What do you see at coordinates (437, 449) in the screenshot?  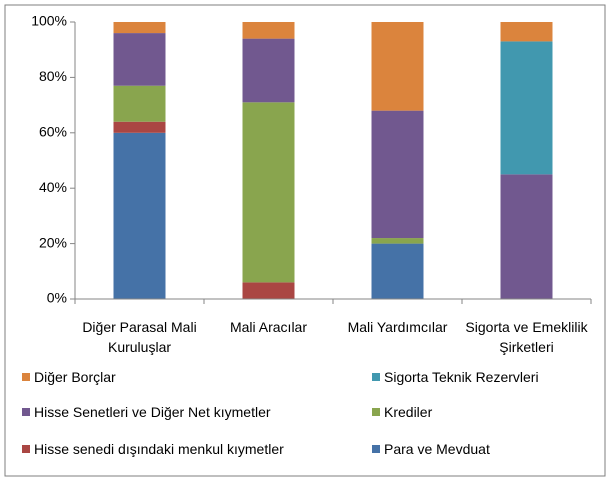 I see `legend-label: Para ve Mevduat` at bounding box center [437, 449].